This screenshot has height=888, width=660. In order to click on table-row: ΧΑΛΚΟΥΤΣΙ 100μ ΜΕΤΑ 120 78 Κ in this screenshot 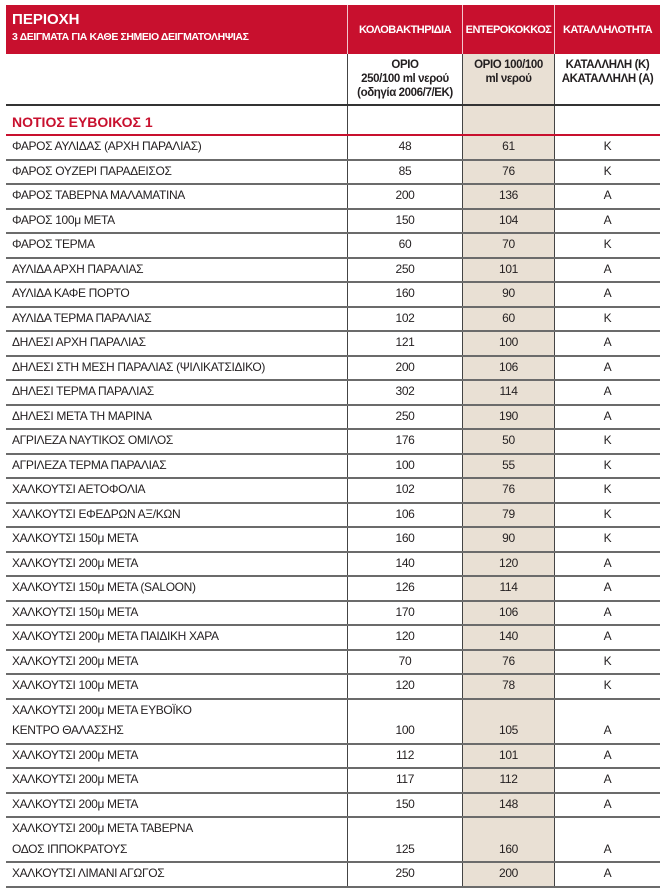, I will do `click(333, 687)`.